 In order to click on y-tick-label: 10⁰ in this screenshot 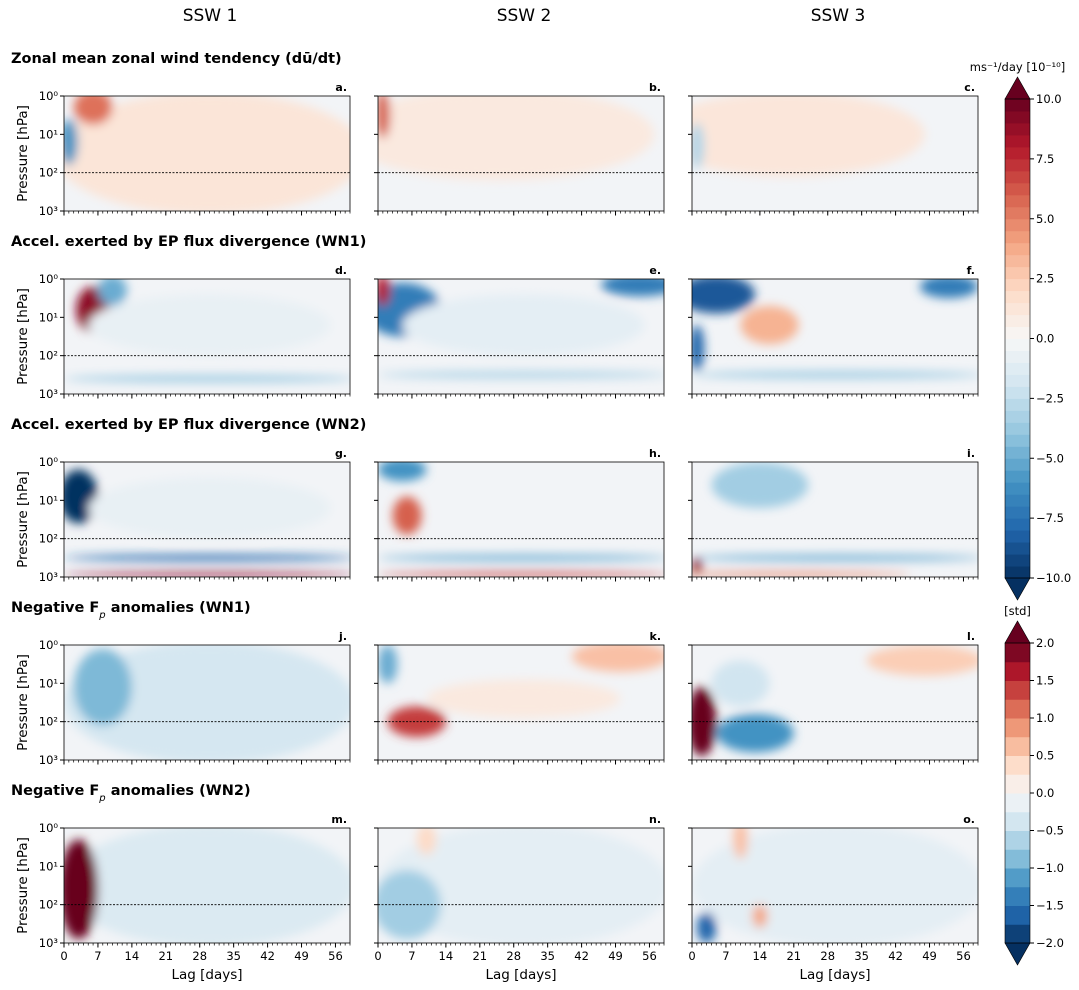, I will do `click(49, 96)`.